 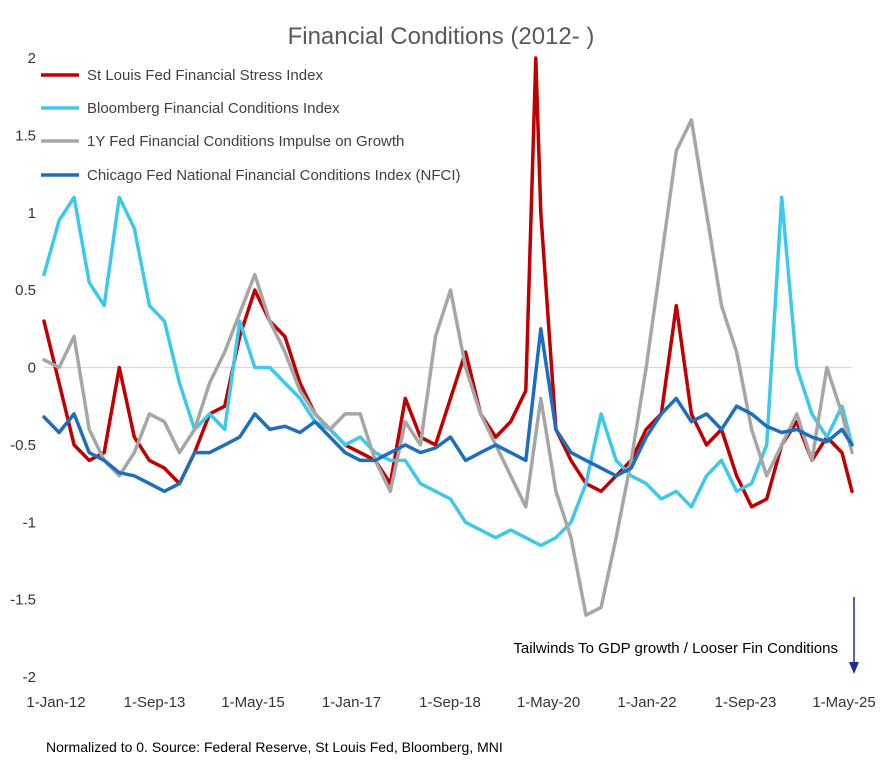 What do you see at coordinates (55, 702) in the screenshot?
I see `x-tick-label: 1-Jan-12` at bounding box center [55, 702].